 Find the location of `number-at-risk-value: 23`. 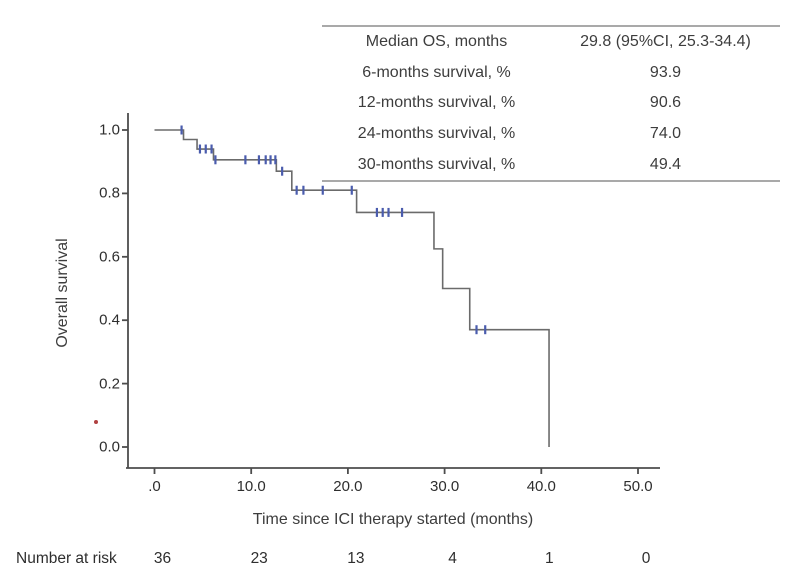

number-at-risk-value: 23 is located at coordinates (259, 558).